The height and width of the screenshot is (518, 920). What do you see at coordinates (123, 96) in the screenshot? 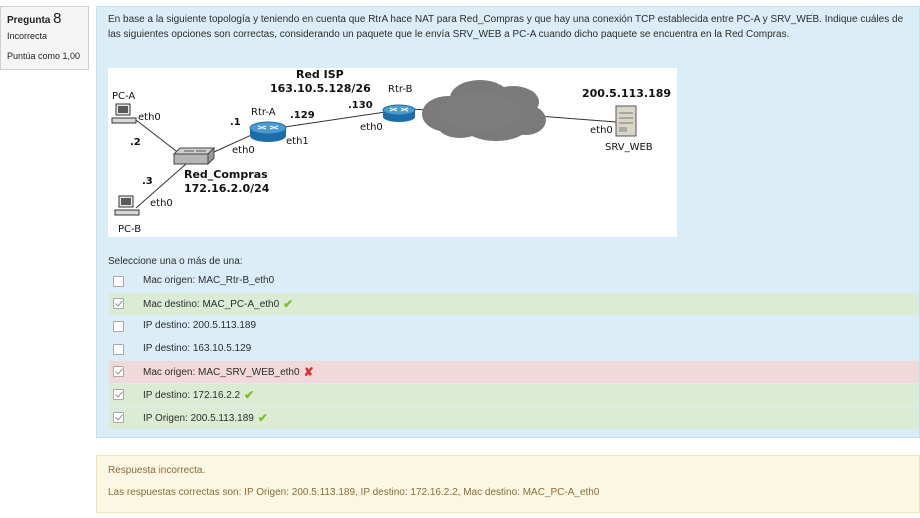
I see `pc-a-label: PC-A` at bounding box center [123, 96].